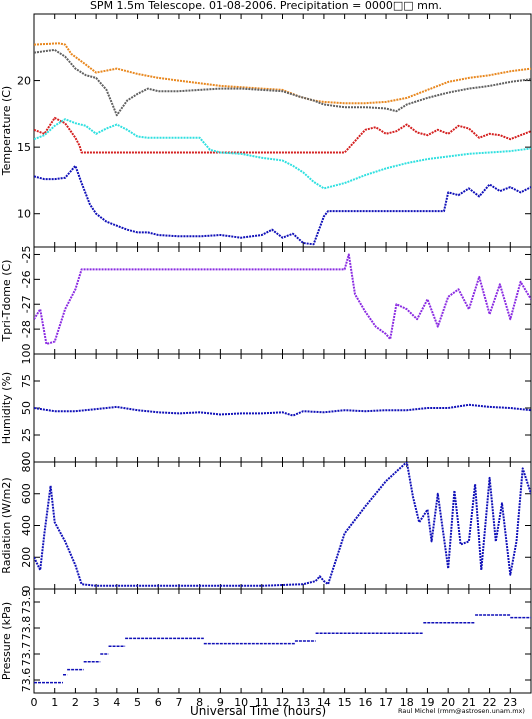  What do you see at coordinates (24, 81) in the screenshot?
I see `y-tick-label: 20` at bounding box center [24, 81].